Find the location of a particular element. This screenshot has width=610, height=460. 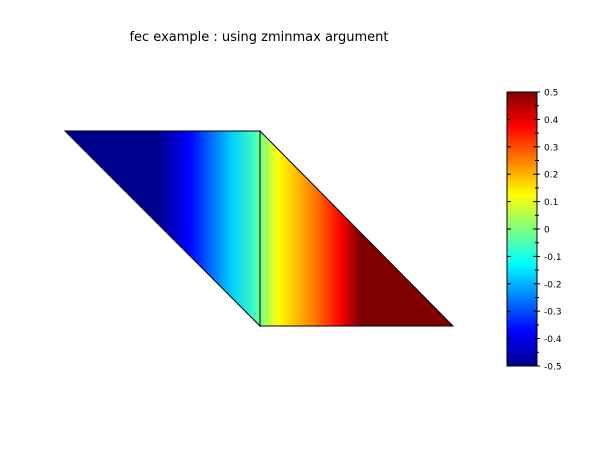

colorbar-tick-label: 0.2 is located at coordinates (551, 176).